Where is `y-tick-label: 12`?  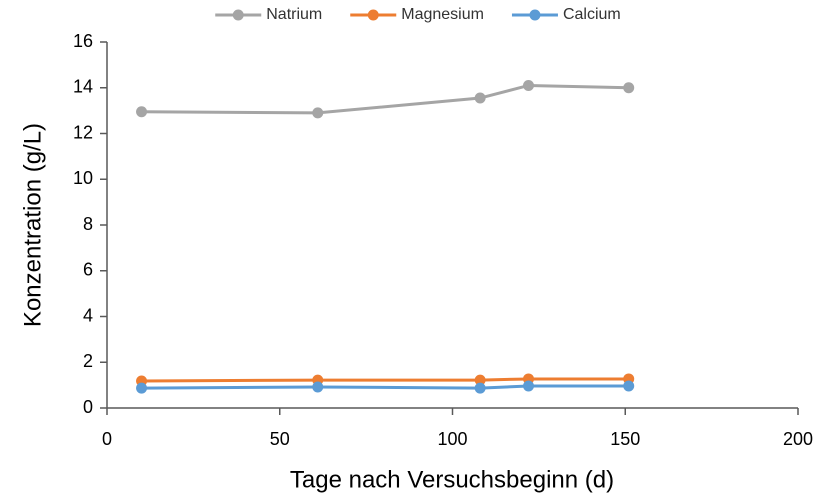 y-tick-label: 12 is located at coordinates (83, 132).